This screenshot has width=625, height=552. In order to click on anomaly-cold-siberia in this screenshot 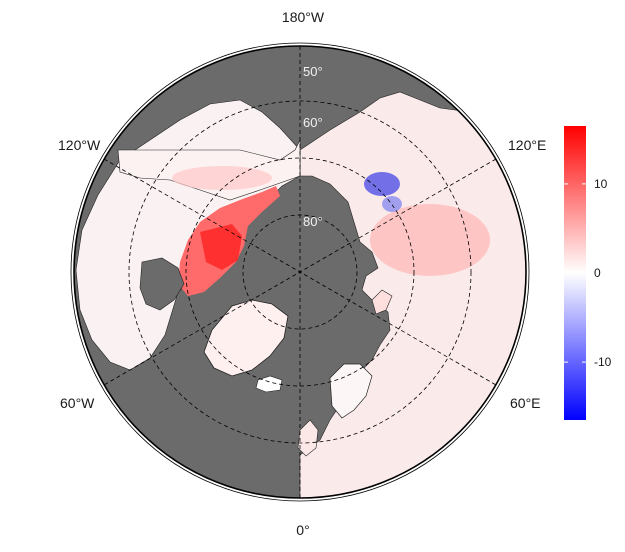, I will do `click(382, 184)`.